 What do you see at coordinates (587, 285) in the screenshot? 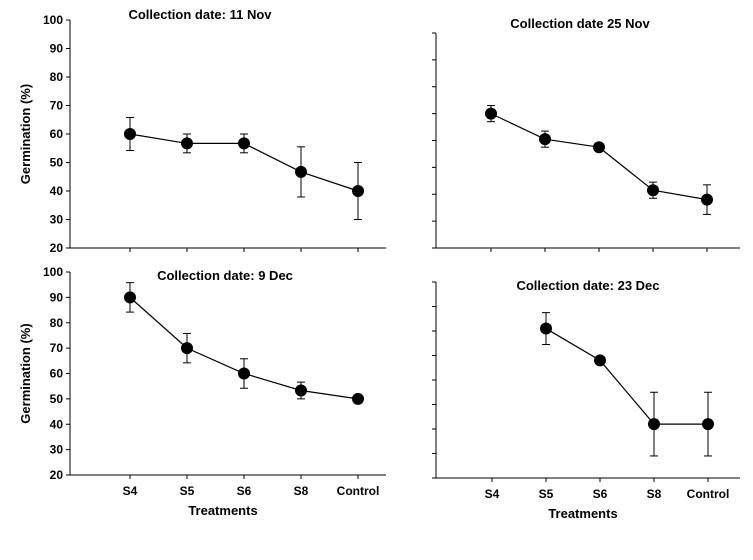
I see `panel-title: Collection date: 23 Dec` at bounding box center [587, 285].